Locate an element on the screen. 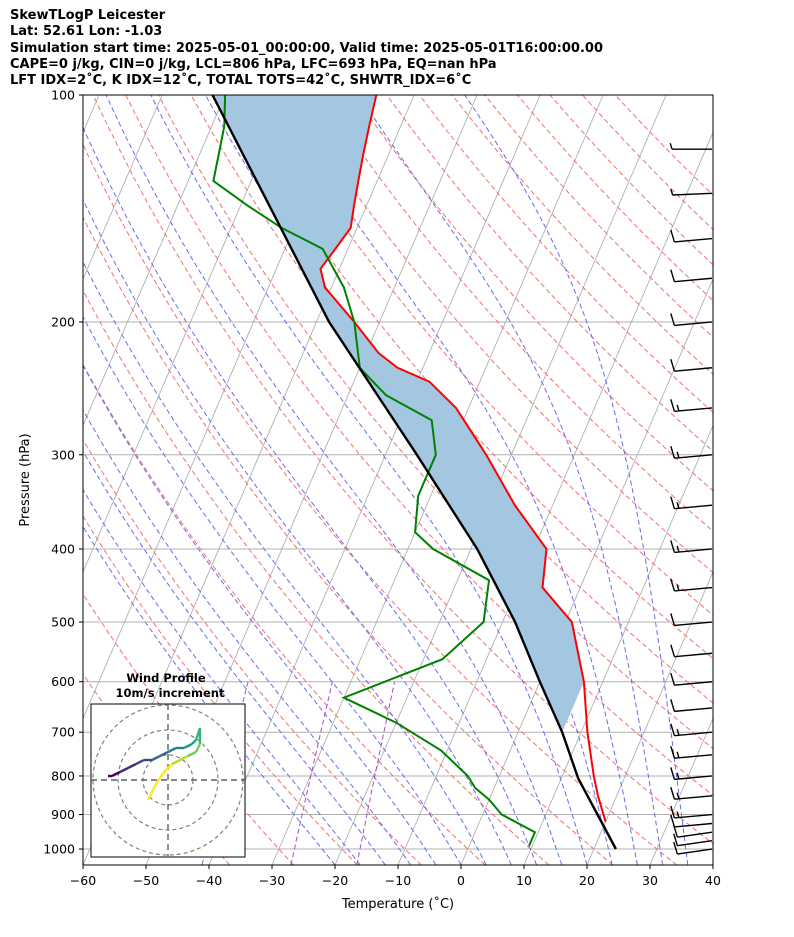  x-tick-label: 0 is located at coordinates (461, 880).